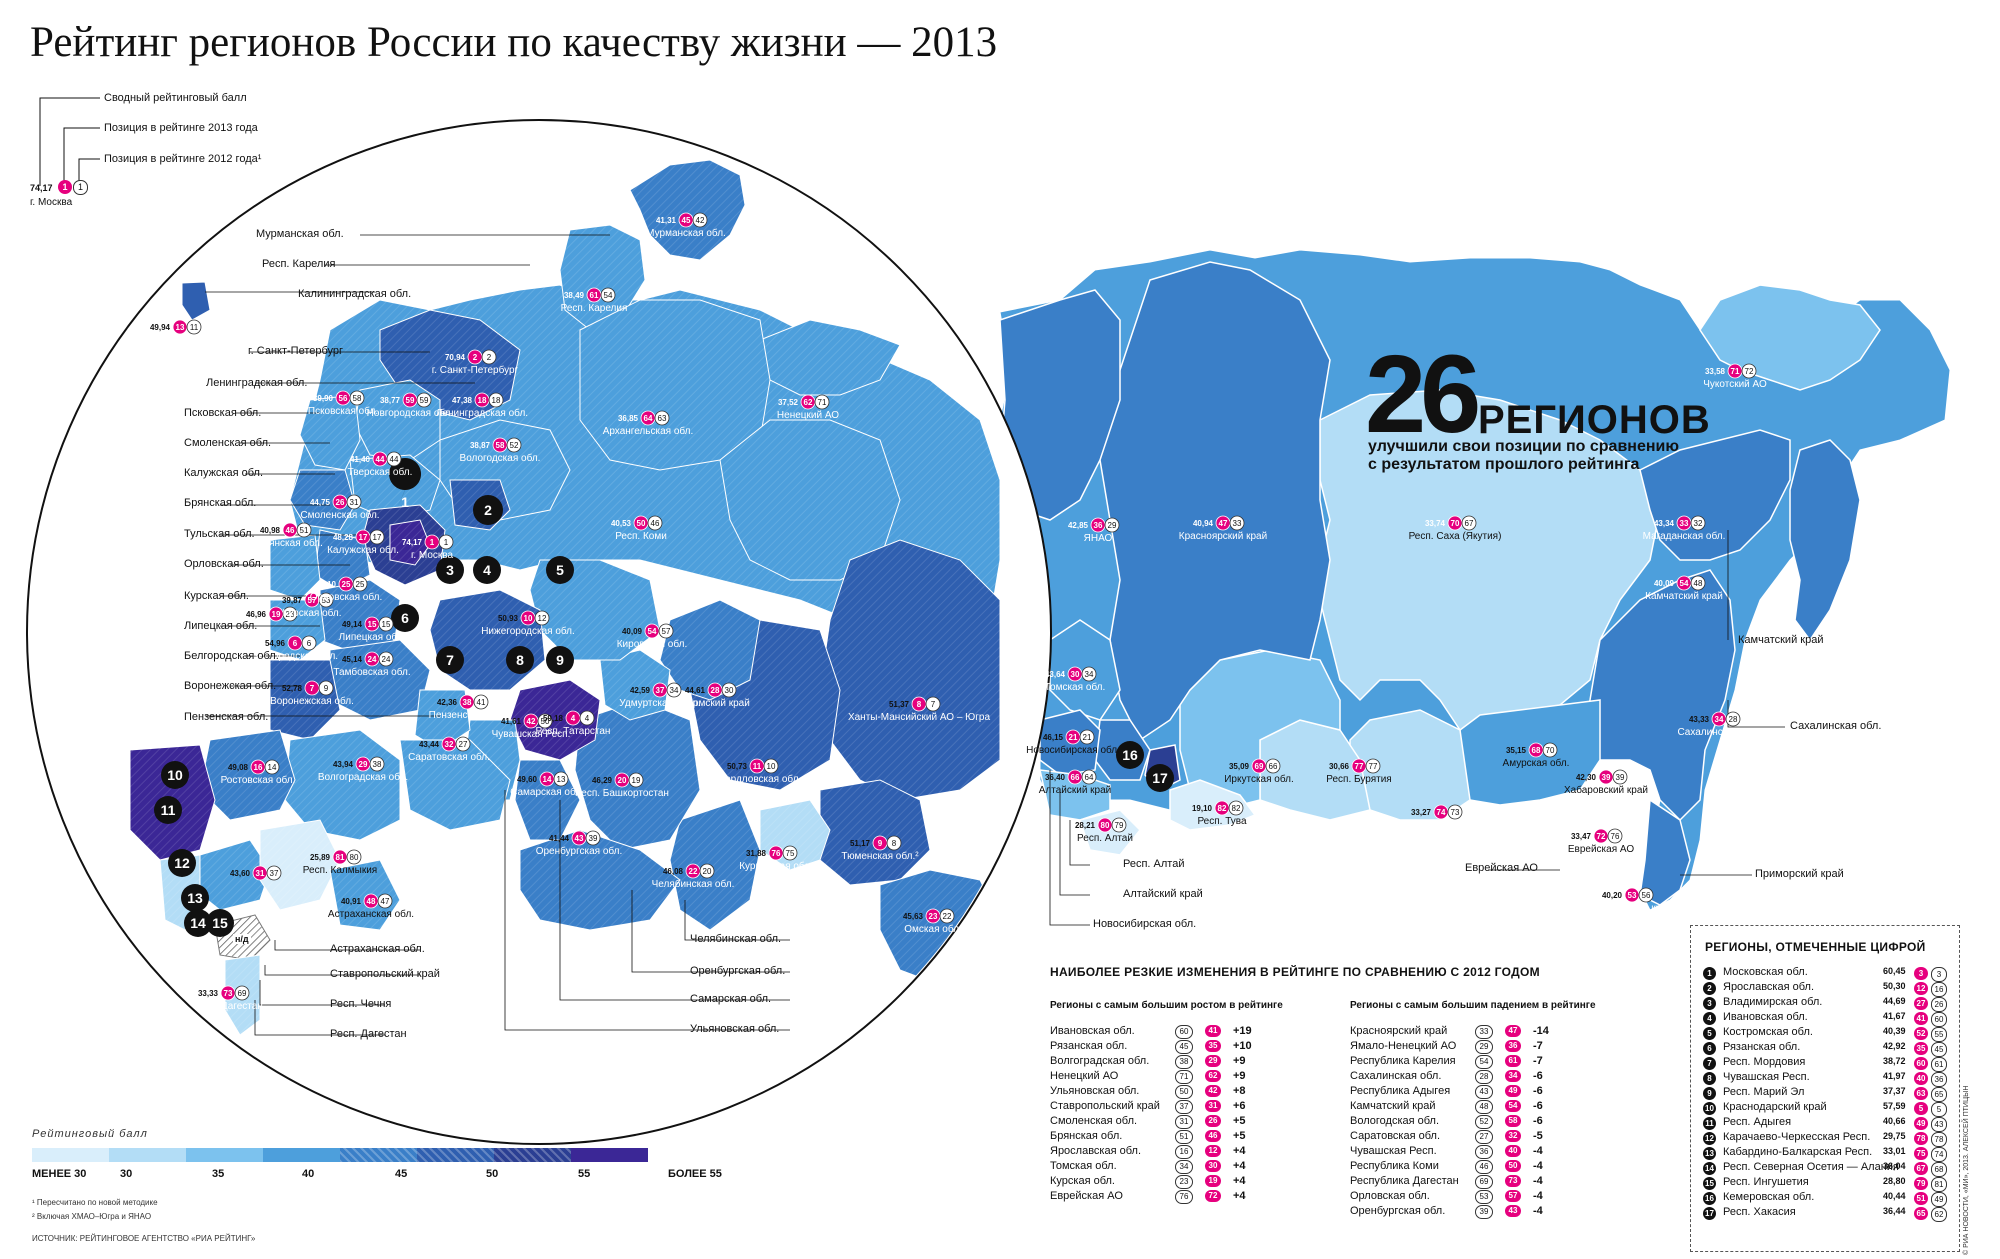 Image resolution: width=2000 pixels, height=1259 pixels. I want to click on change-delta: -14, so click(1541, 1031).